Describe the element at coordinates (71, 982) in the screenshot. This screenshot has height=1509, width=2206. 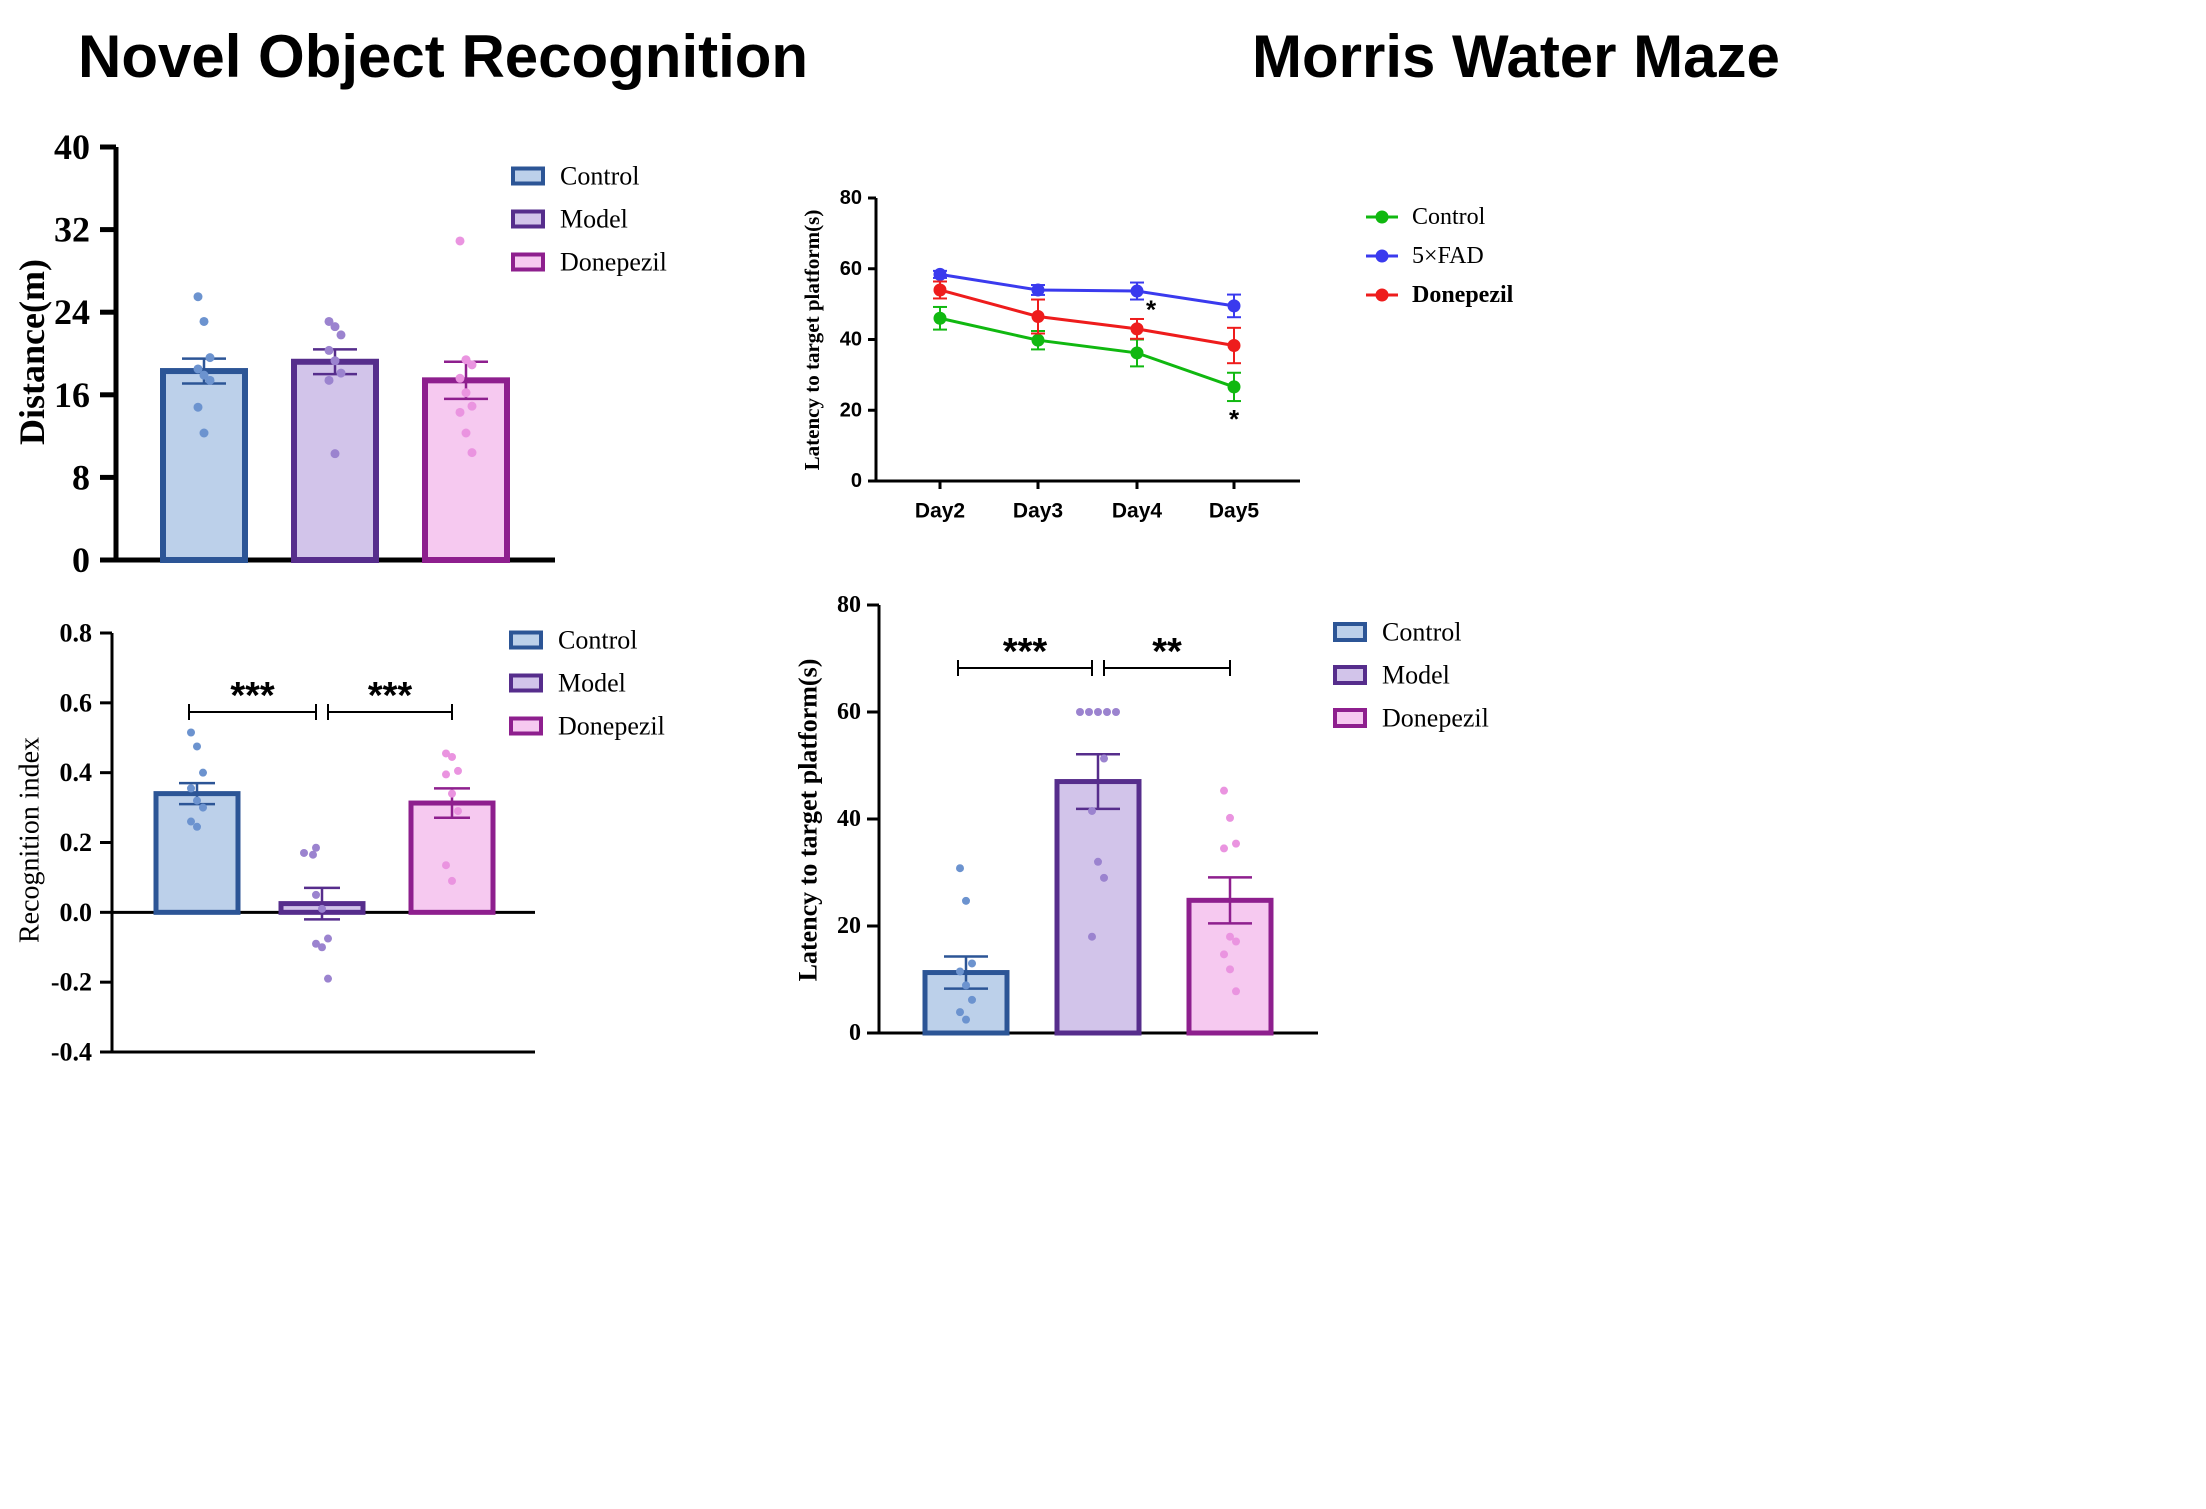
I see `recognition-ytick-label: -0.2` at that location.